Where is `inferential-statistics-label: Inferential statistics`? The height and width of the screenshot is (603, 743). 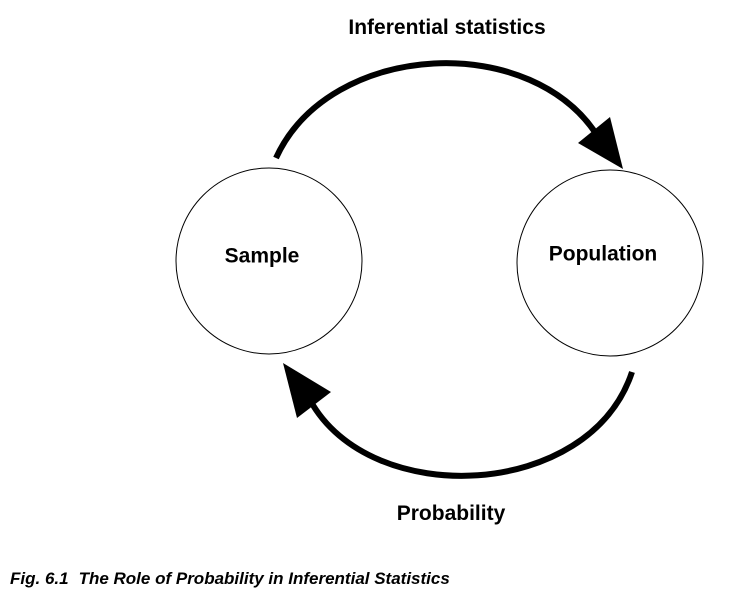
inferential-statistics-label: Inferential statistics is located at coordinates (447, 27).